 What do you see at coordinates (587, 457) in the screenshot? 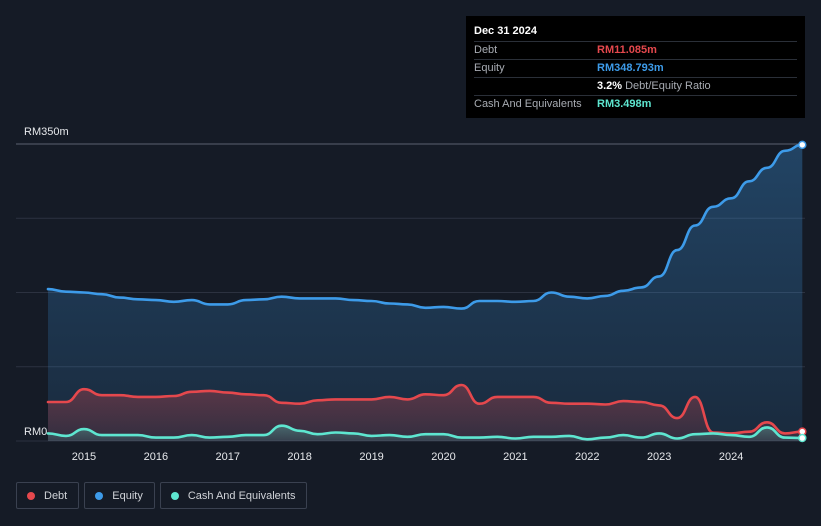
I see `x-tick-label: 2022` at bounding box center [587, 457].